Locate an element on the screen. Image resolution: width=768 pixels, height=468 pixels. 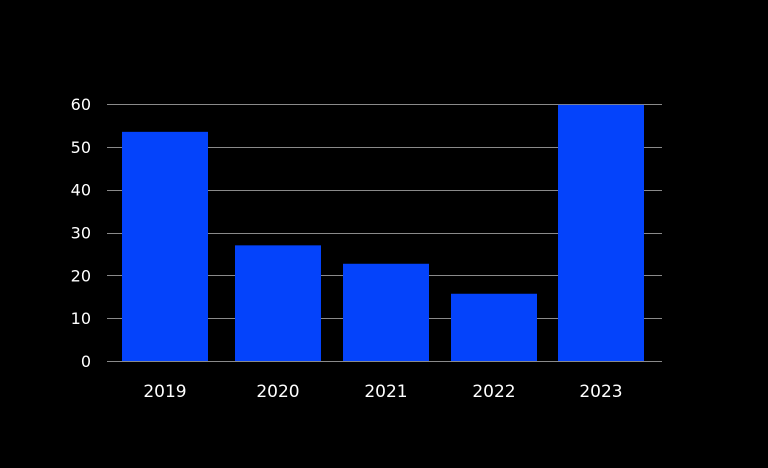
bar-2022 is located at coordinates (494, 327).